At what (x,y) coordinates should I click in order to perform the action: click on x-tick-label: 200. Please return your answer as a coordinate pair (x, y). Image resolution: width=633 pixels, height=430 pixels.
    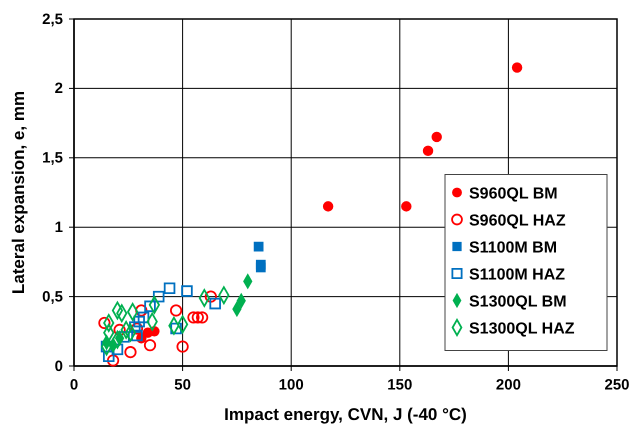
    Looking at the image, I should click on (508, 385).